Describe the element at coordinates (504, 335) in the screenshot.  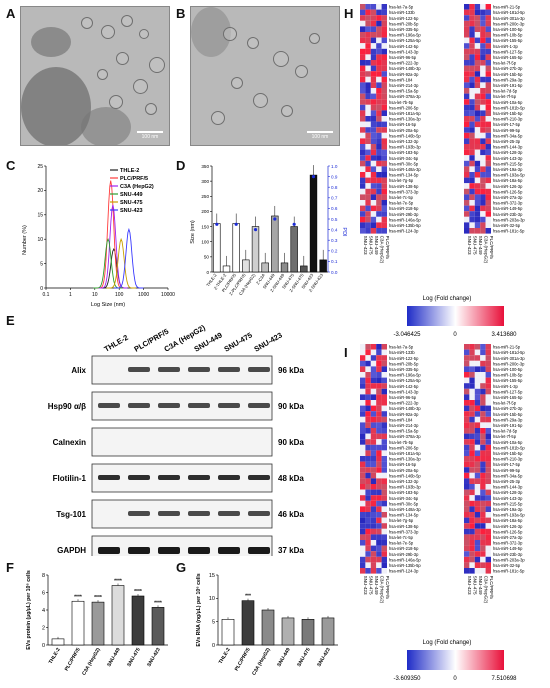
I see `h-legend-max: 3.413680` at that location.